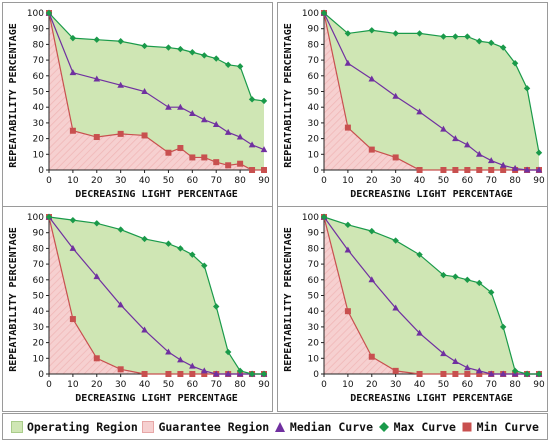 This screenshot has height=440, width=550. Describe the element at coordinates (82, 426) in the screenshot. I see `legend-label: Operating Region` at that location.